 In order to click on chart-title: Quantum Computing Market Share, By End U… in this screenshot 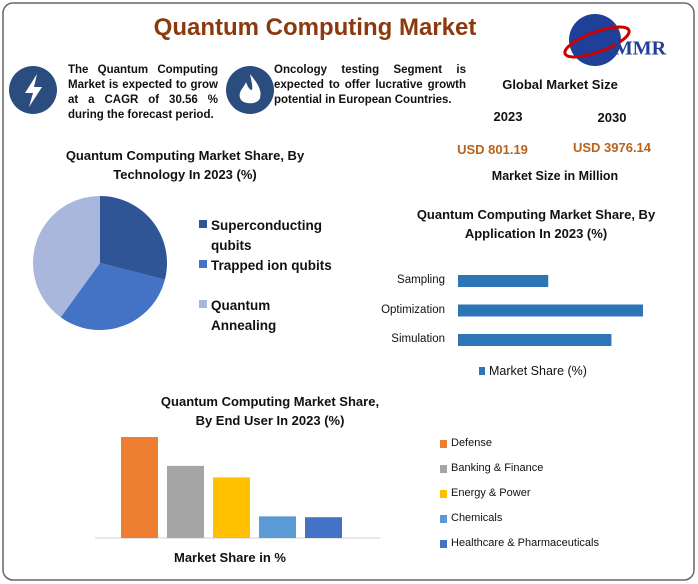, I will do `click(270, 411)`.